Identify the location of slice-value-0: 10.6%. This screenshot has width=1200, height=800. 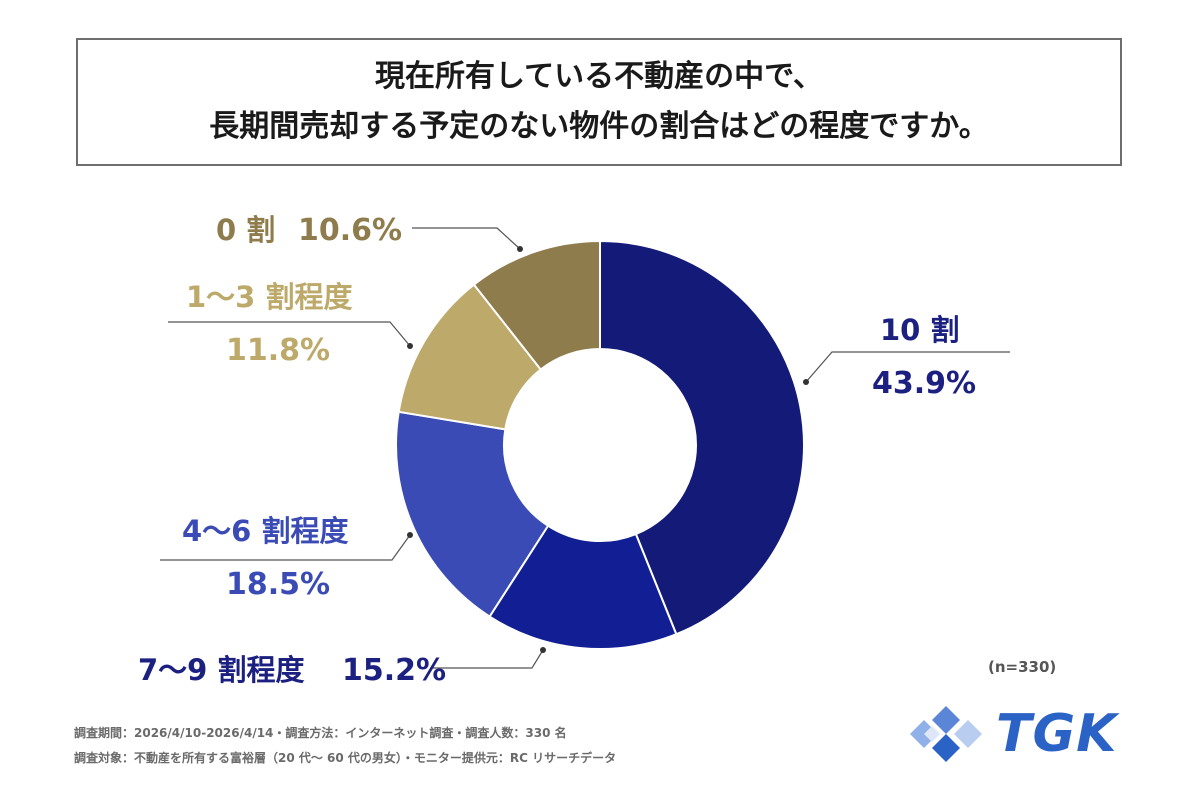
(350, 230).